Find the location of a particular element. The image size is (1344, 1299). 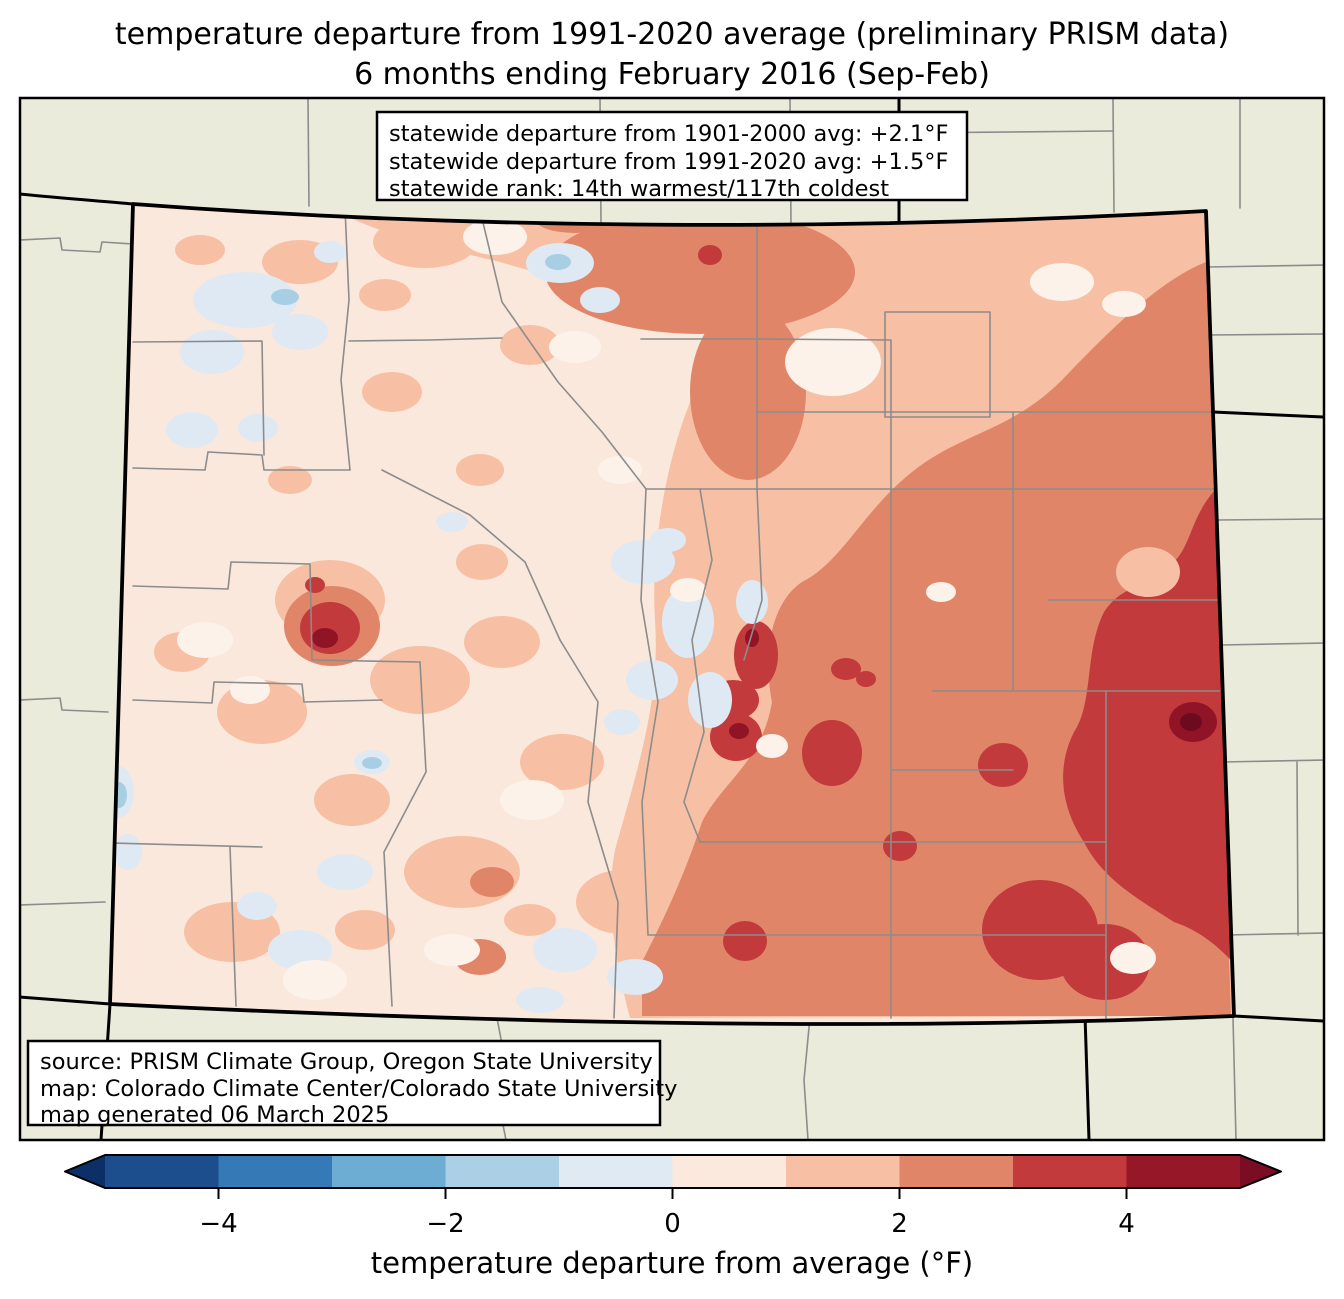

figure-title-line2: 6 months ending February 2016 (Sep-Feb) is located at coordinates (672, 74).